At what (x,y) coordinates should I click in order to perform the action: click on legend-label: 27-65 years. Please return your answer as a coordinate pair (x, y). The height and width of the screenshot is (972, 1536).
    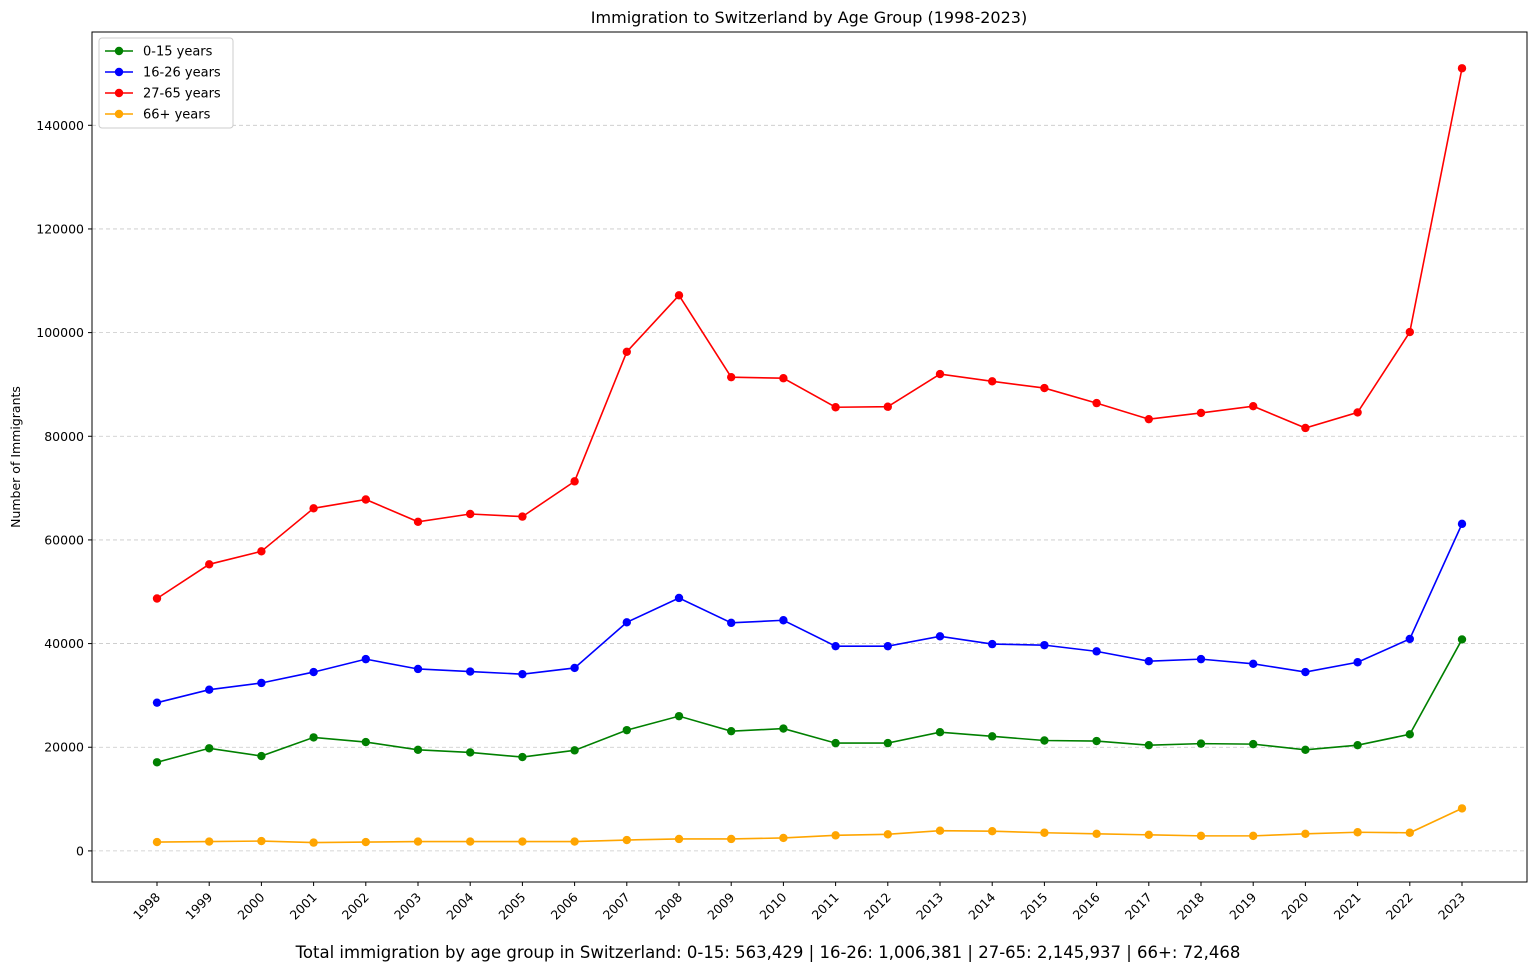
    Looking at the image, I should click on (182, 94).